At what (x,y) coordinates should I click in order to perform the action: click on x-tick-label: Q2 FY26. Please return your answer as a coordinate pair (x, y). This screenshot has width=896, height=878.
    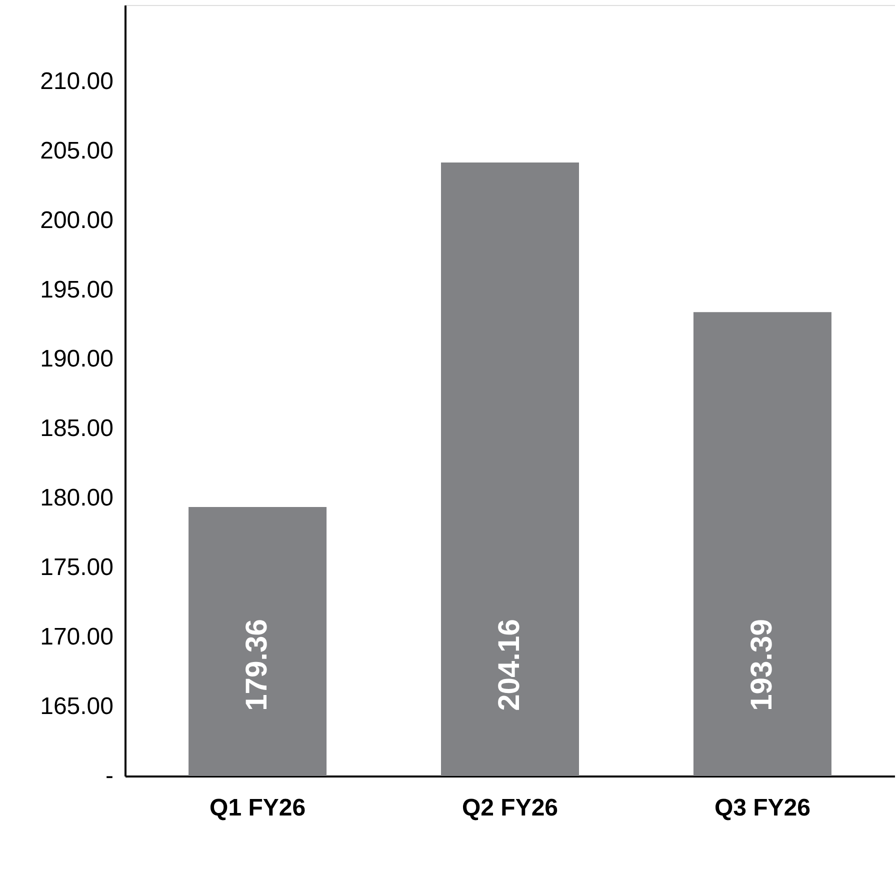
    Looking at the image, I should click on (510, 808).